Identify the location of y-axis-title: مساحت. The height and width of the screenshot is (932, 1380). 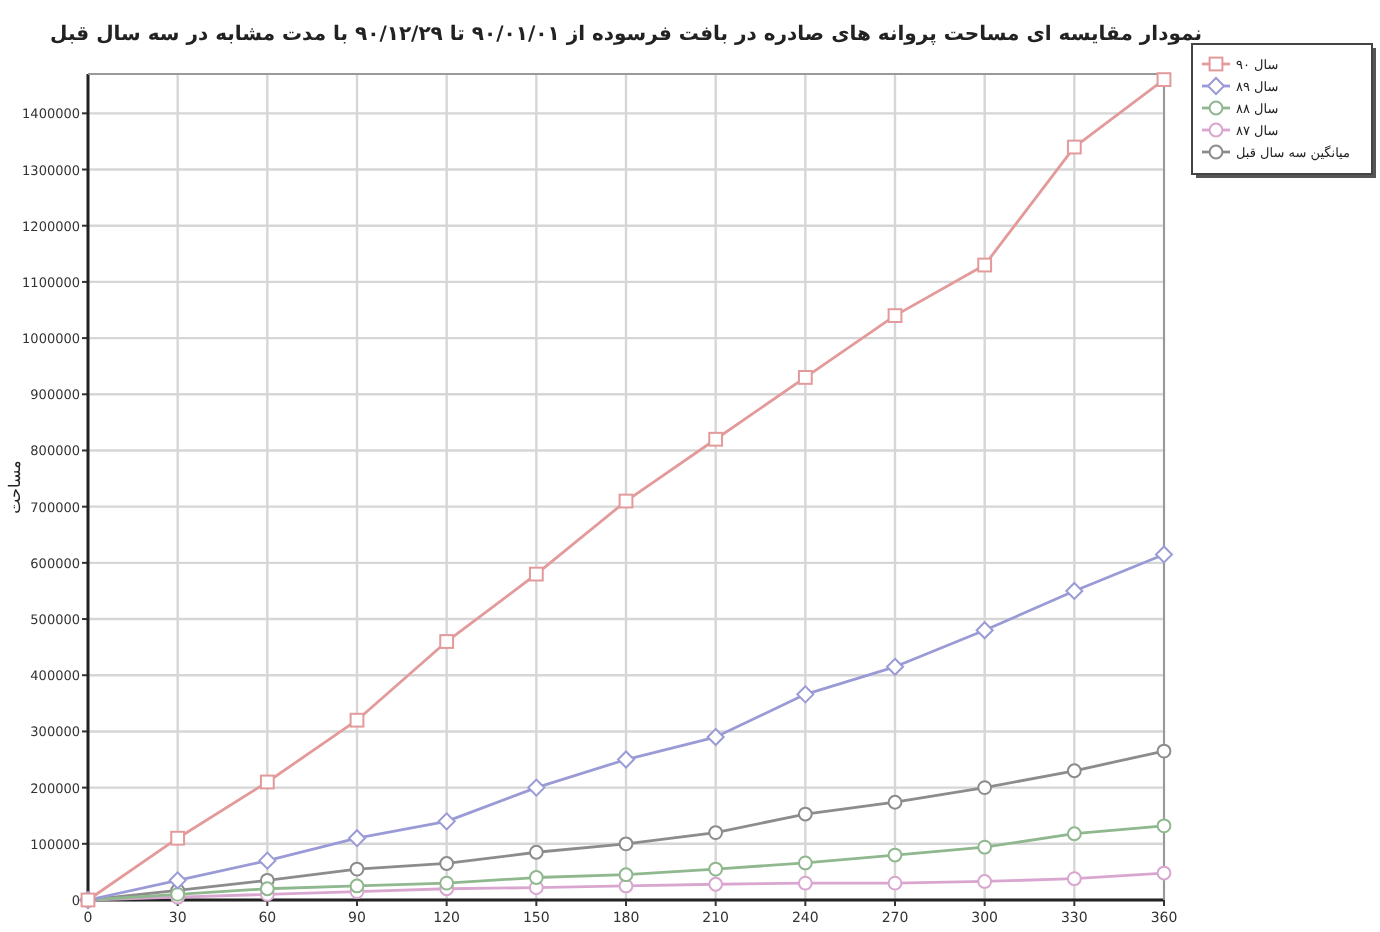
(15, 487).